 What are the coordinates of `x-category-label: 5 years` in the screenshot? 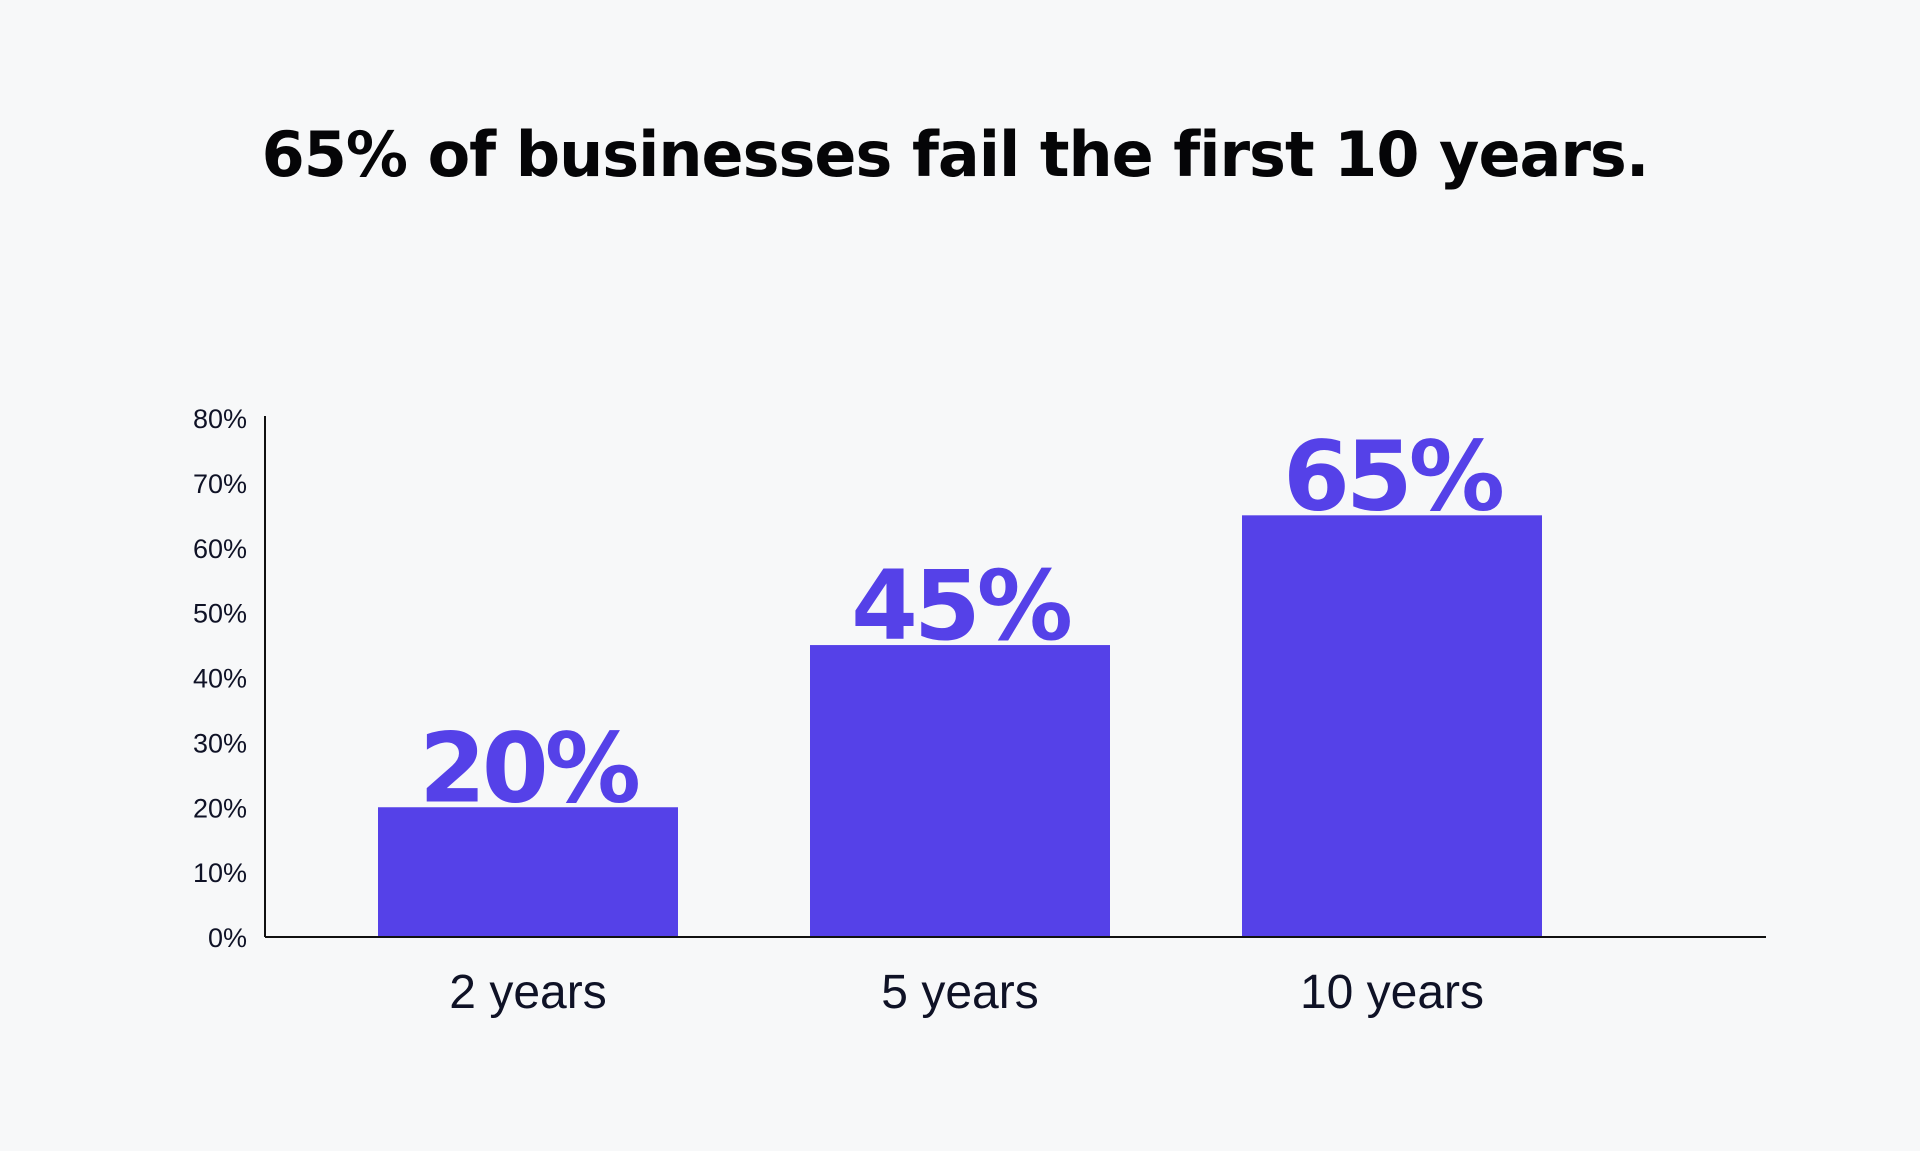 It's located at (959, 992).